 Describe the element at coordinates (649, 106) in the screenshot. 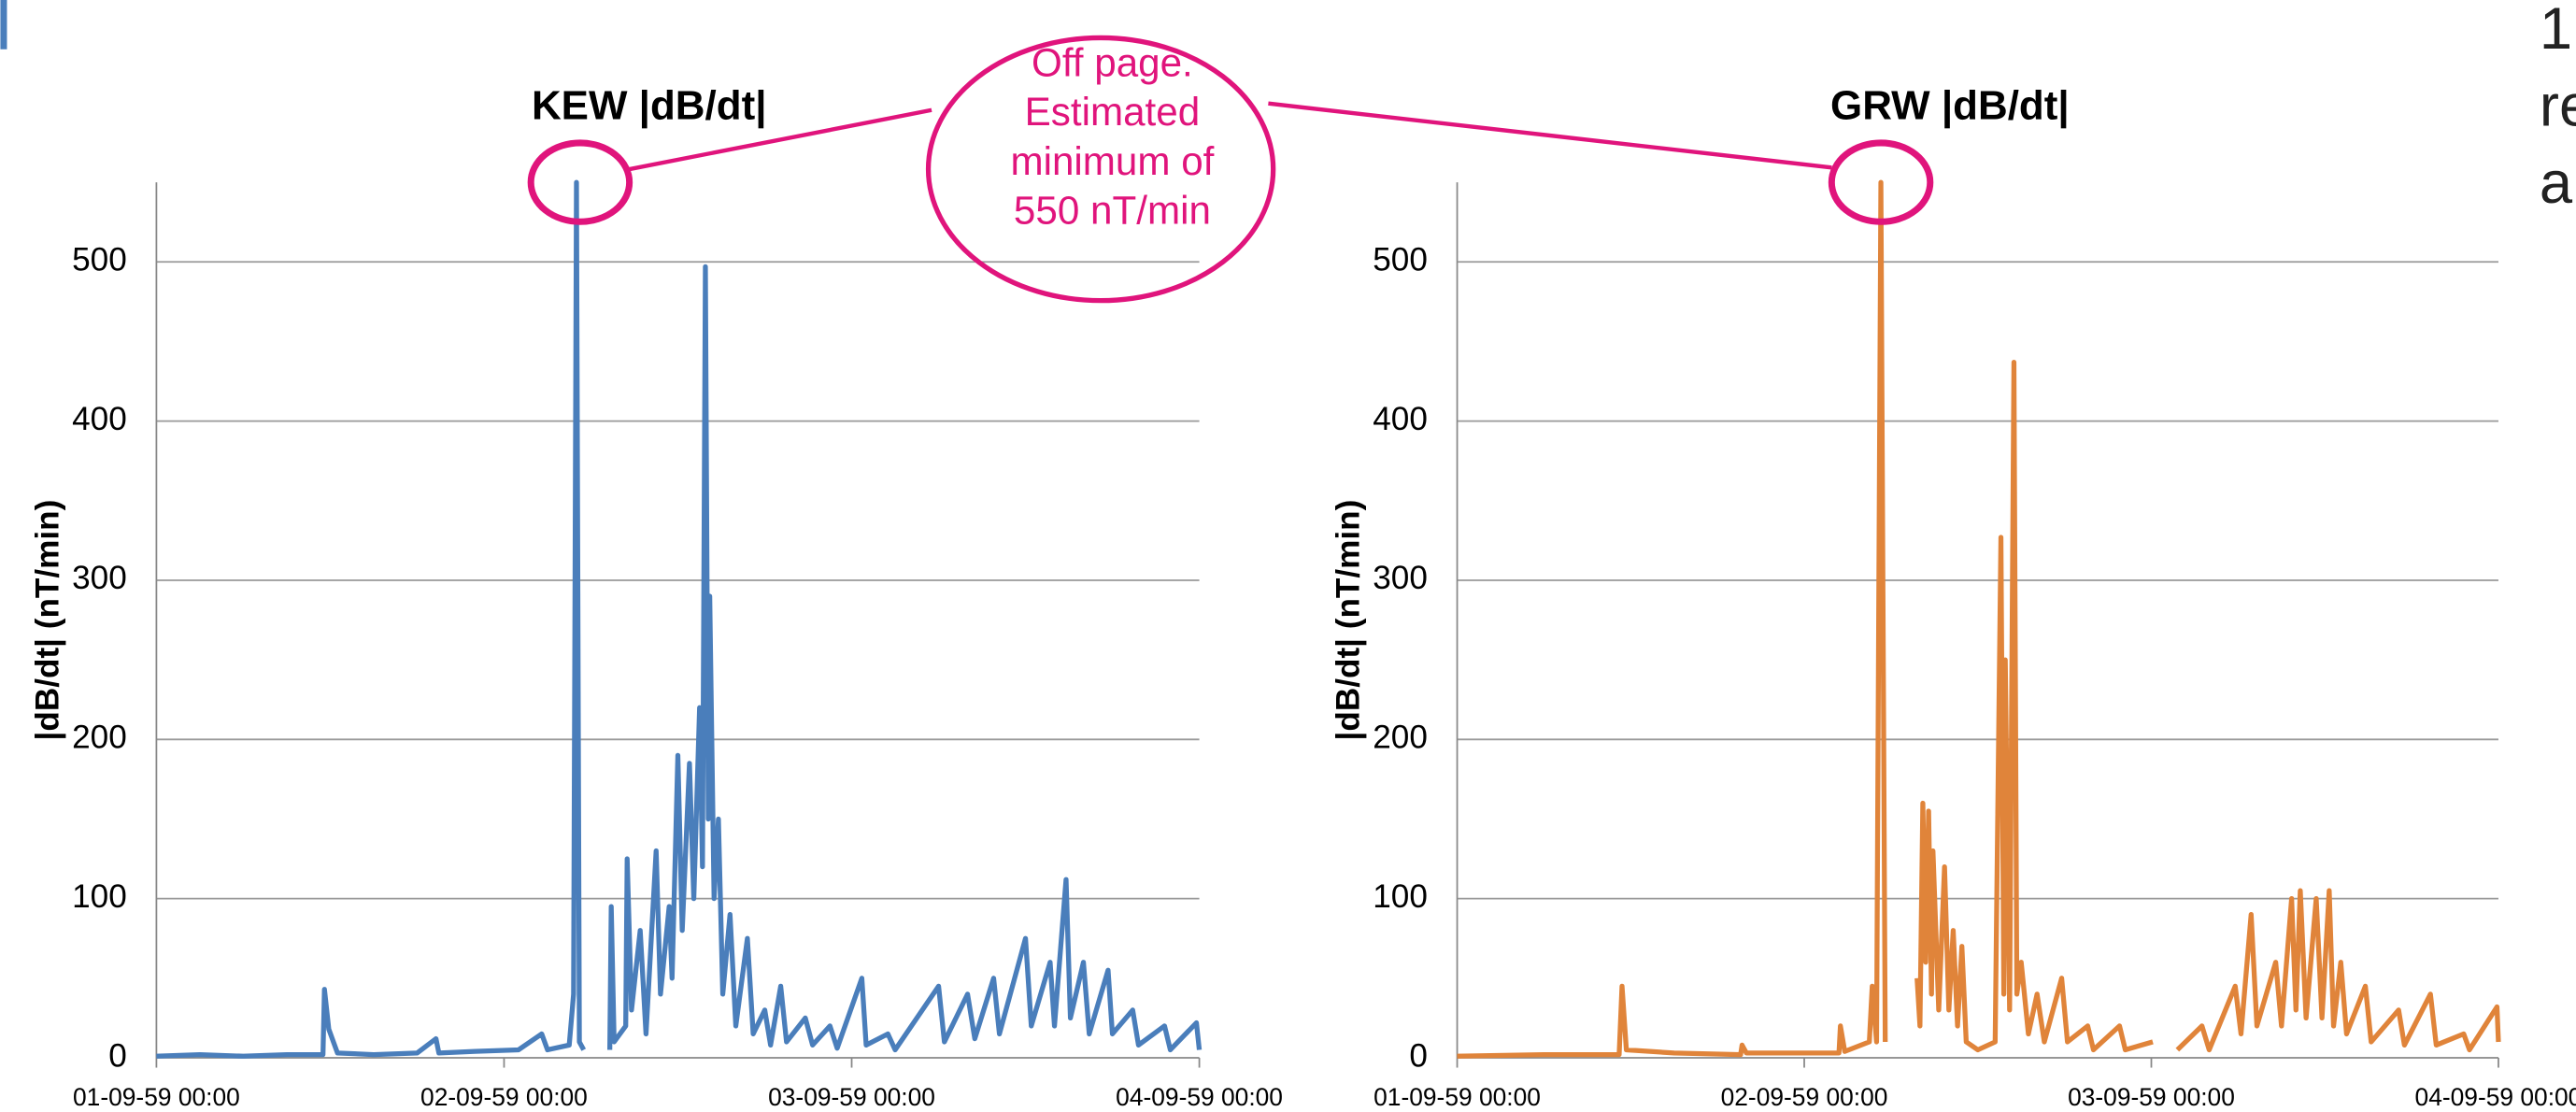

I see `chart-title: KEW |dB/dt|` at that location.